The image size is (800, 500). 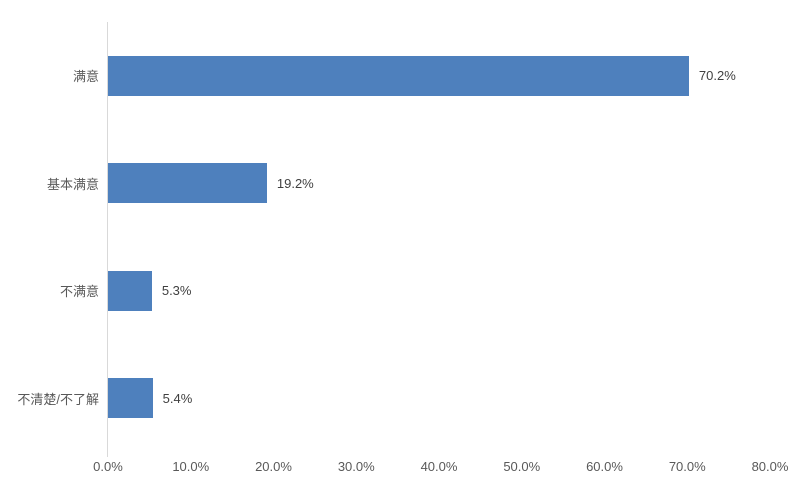 What do you see at coordinates (295, 183) in the screenshot?
I see `value-label: 19.2%` at bounding box center [295, 183].